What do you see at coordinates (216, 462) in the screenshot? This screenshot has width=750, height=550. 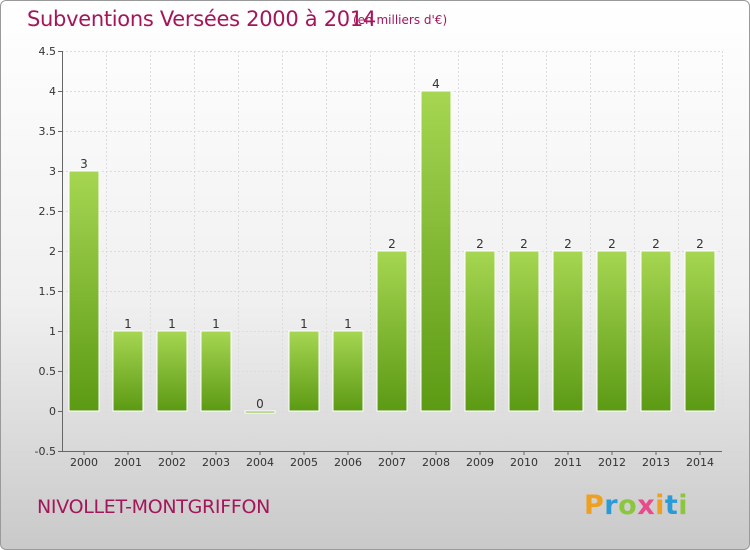 I see `x-tick-label: 2003` at bounding box center [216, 462].